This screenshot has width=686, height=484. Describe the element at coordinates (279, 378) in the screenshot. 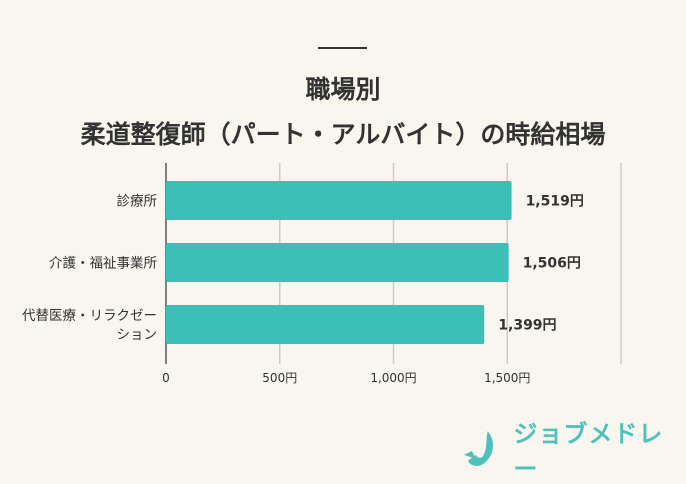

I see `x-tick-label: 500円` at that location.